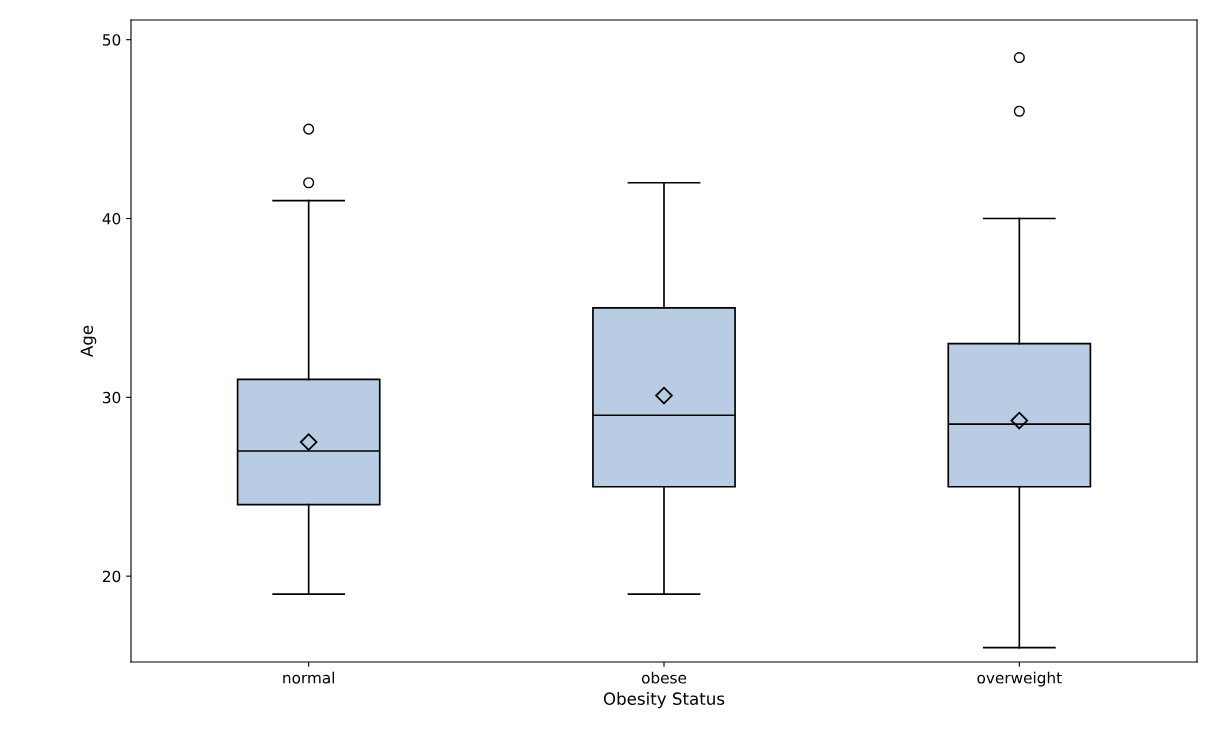  I want to click on y-tick-label: 50, so click(112, 40).